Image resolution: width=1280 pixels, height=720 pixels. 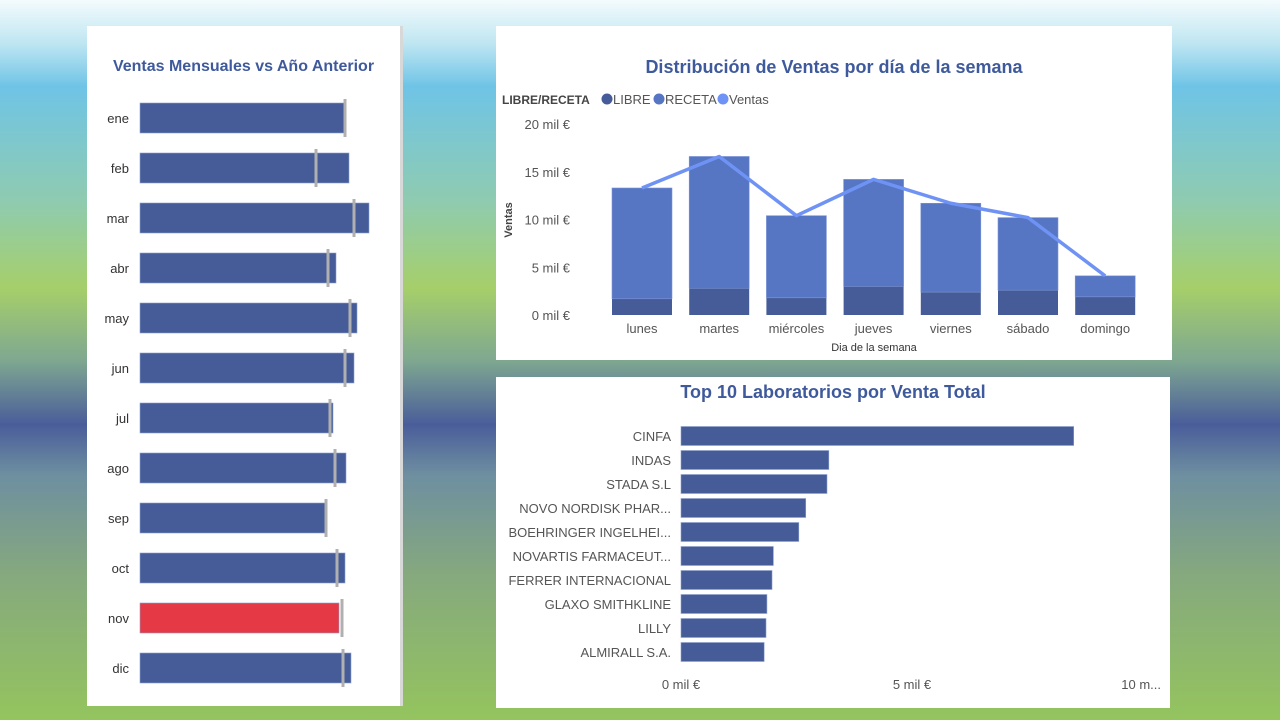 What do you see at coordinates (1028, 328) in the screenshot?
I see `x-tick-label: sábado` at bounding box center [1028, 328].